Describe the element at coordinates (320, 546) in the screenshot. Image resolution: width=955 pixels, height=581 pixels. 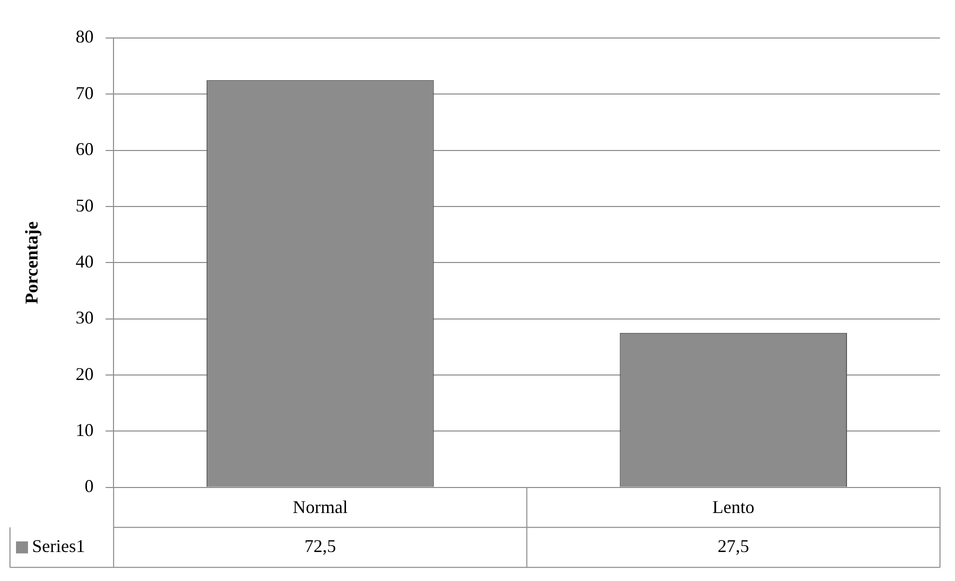
I see `data-label: 72,5` at that location.